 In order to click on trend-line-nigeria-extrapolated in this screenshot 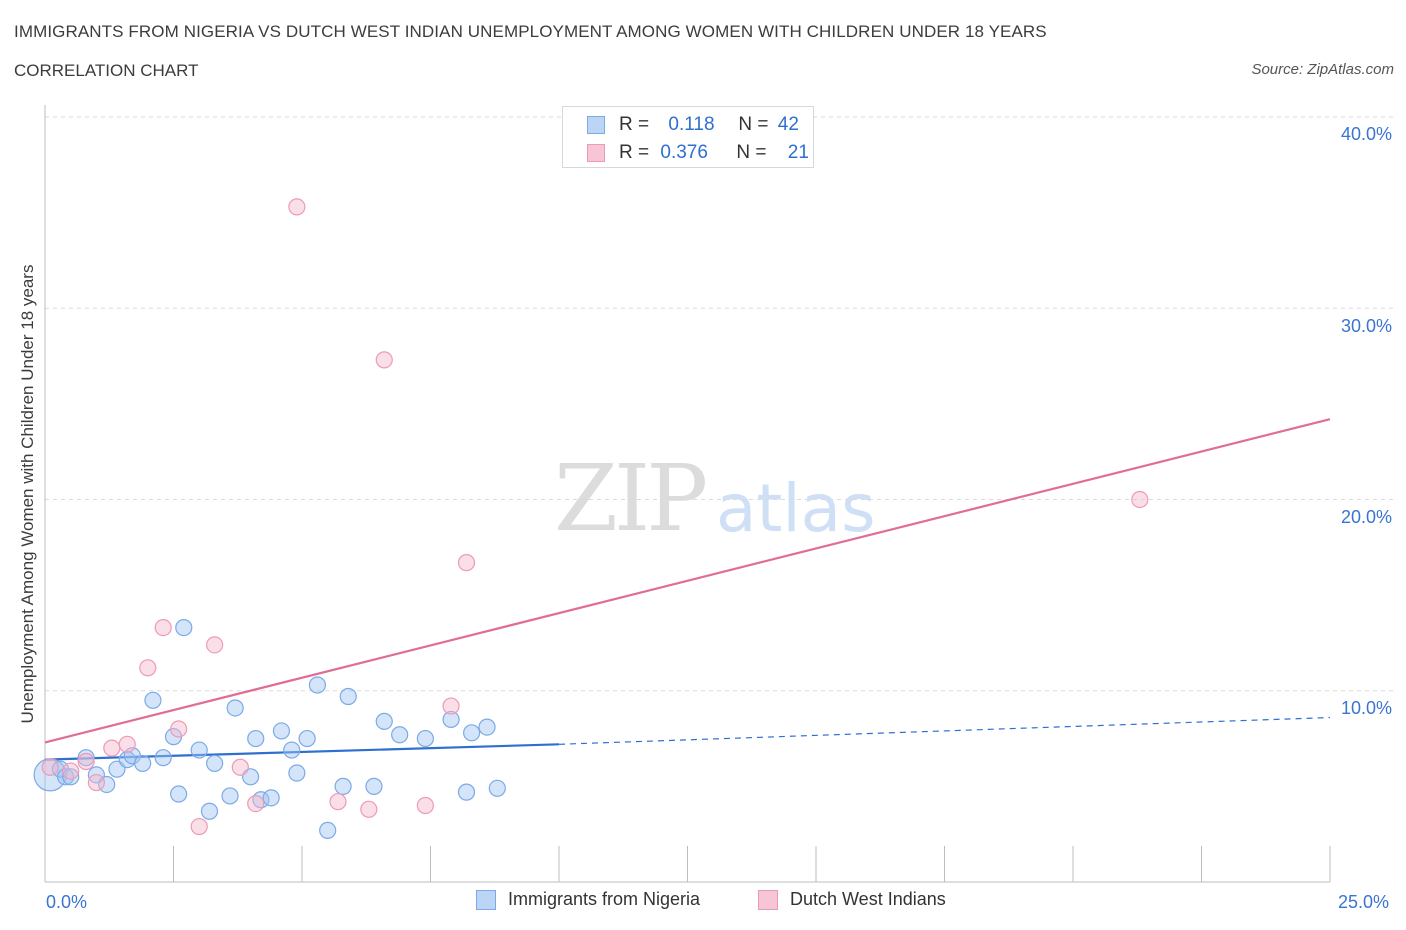, I will do `click(944, 730)`.